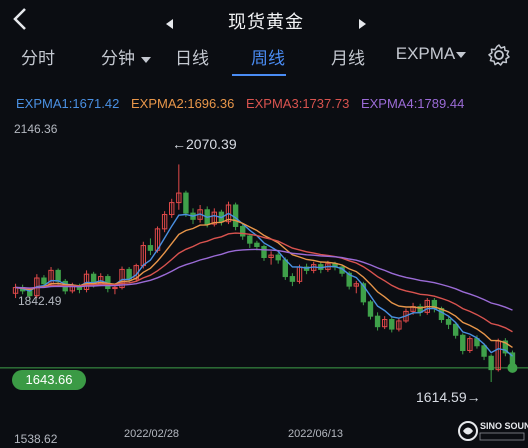 The image size is (528, 448). What do you see at coordinates (40, 301) in the screenshot?
I see `crosshair-value-label: 1842.49` at bounding box center [40, 301].